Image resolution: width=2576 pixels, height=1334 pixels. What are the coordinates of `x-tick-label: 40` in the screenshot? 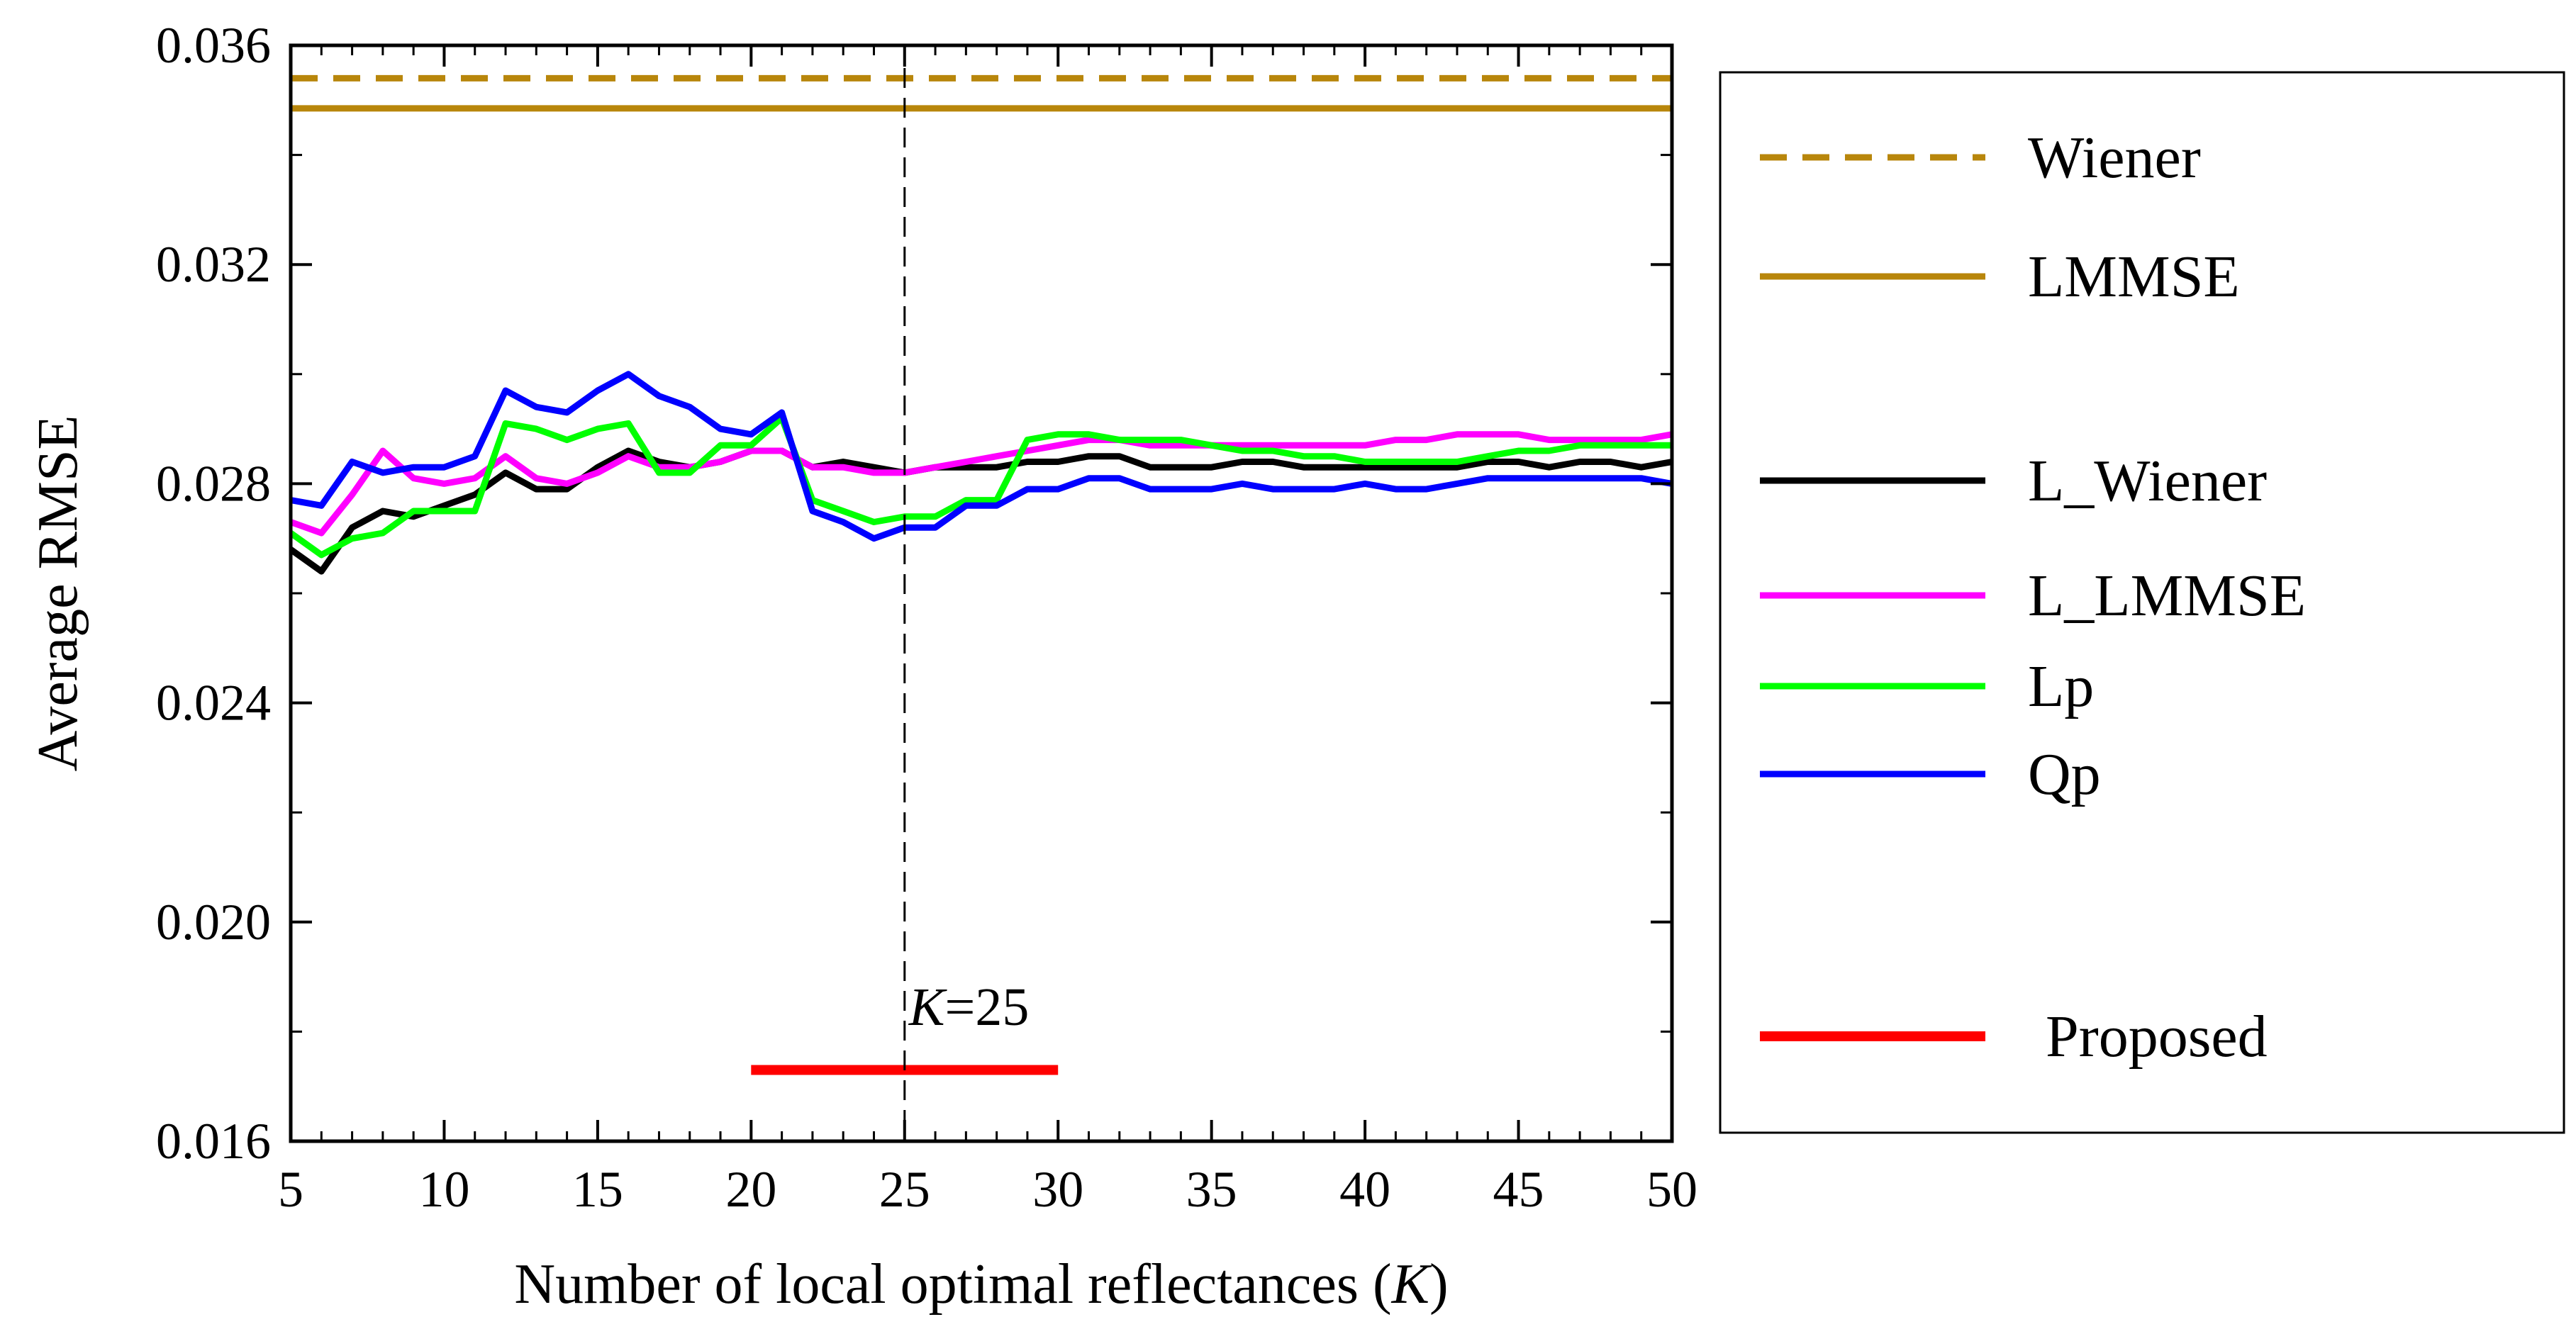 It's located at (1364, 1189).